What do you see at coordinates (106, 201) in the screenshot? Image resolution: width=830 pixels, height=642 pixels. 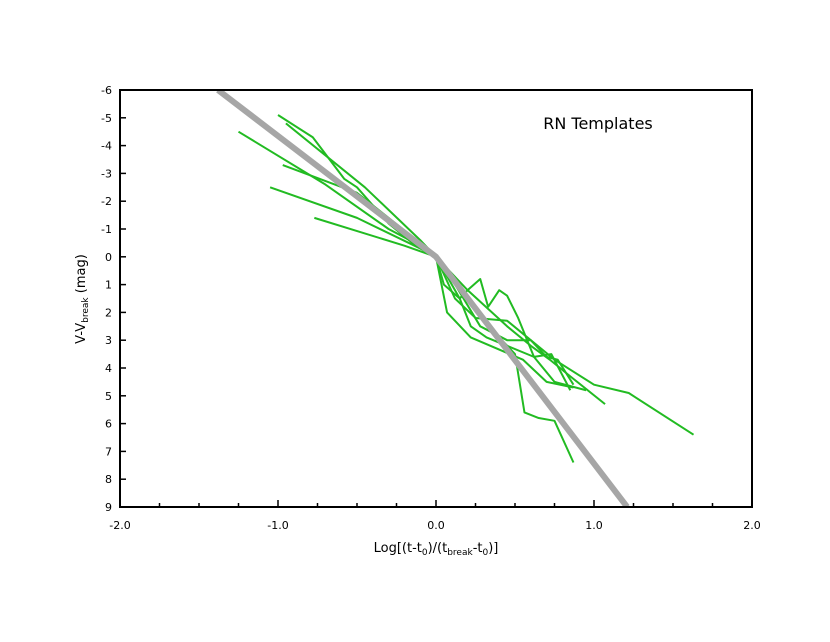 I see `y-tick-label: -2` at bounding box center [106, 201].